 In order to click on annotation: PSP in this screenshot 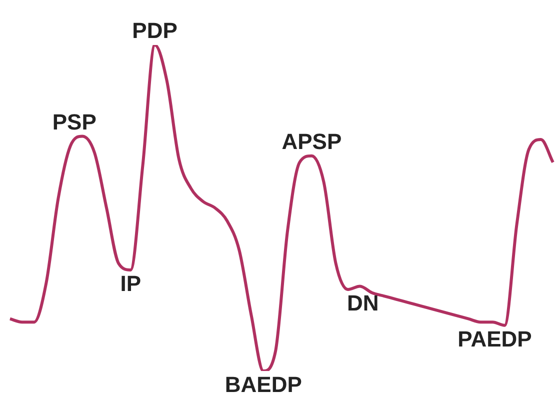, I will do `click(74, 121)`.